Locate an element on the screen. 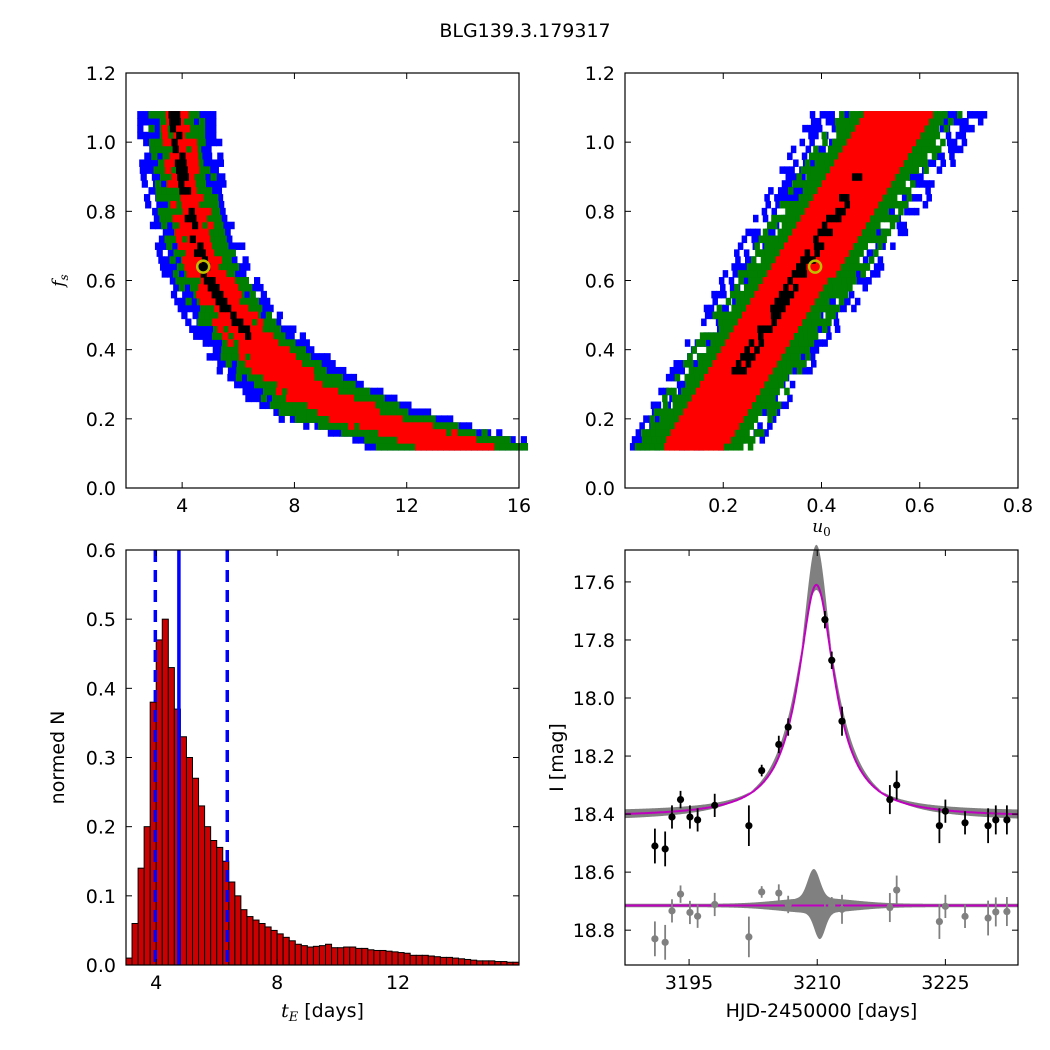 This screenshot has height=1050, width=1050. y-tick-label: 18.0 is located at coordinates (594, 699).